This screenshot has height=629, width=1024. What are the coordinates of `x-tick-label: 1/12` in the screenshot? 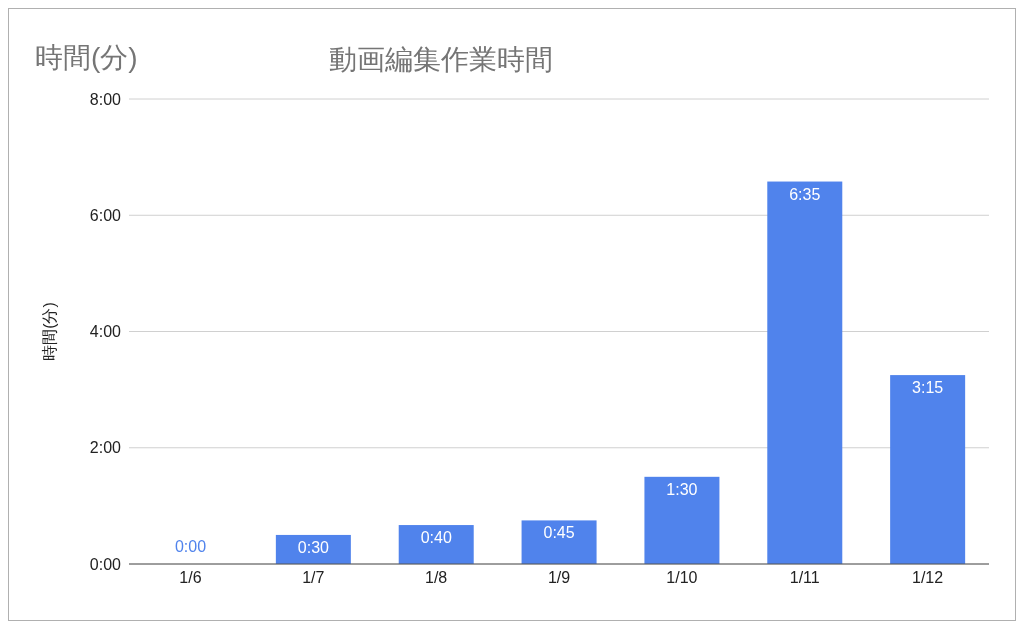 It's located at (928, 578).